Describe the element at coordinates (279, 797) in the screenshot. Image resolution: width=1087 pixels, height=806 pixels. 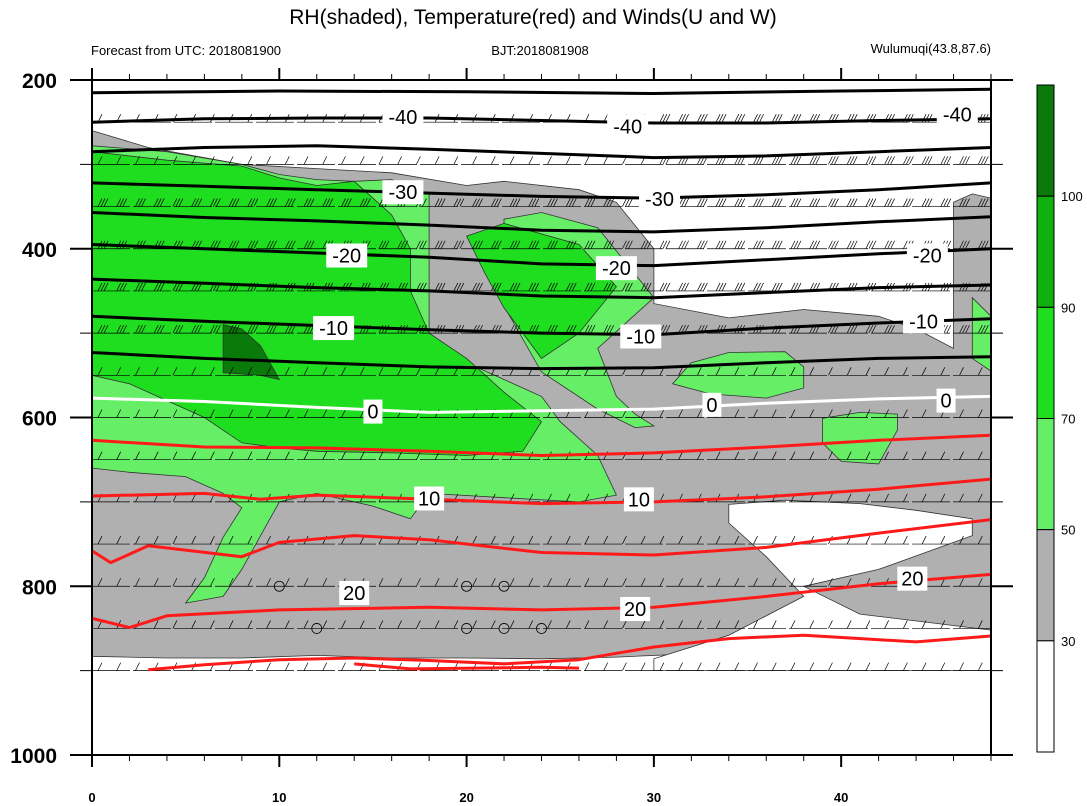
I see `x-tick-label: 10` at that location.